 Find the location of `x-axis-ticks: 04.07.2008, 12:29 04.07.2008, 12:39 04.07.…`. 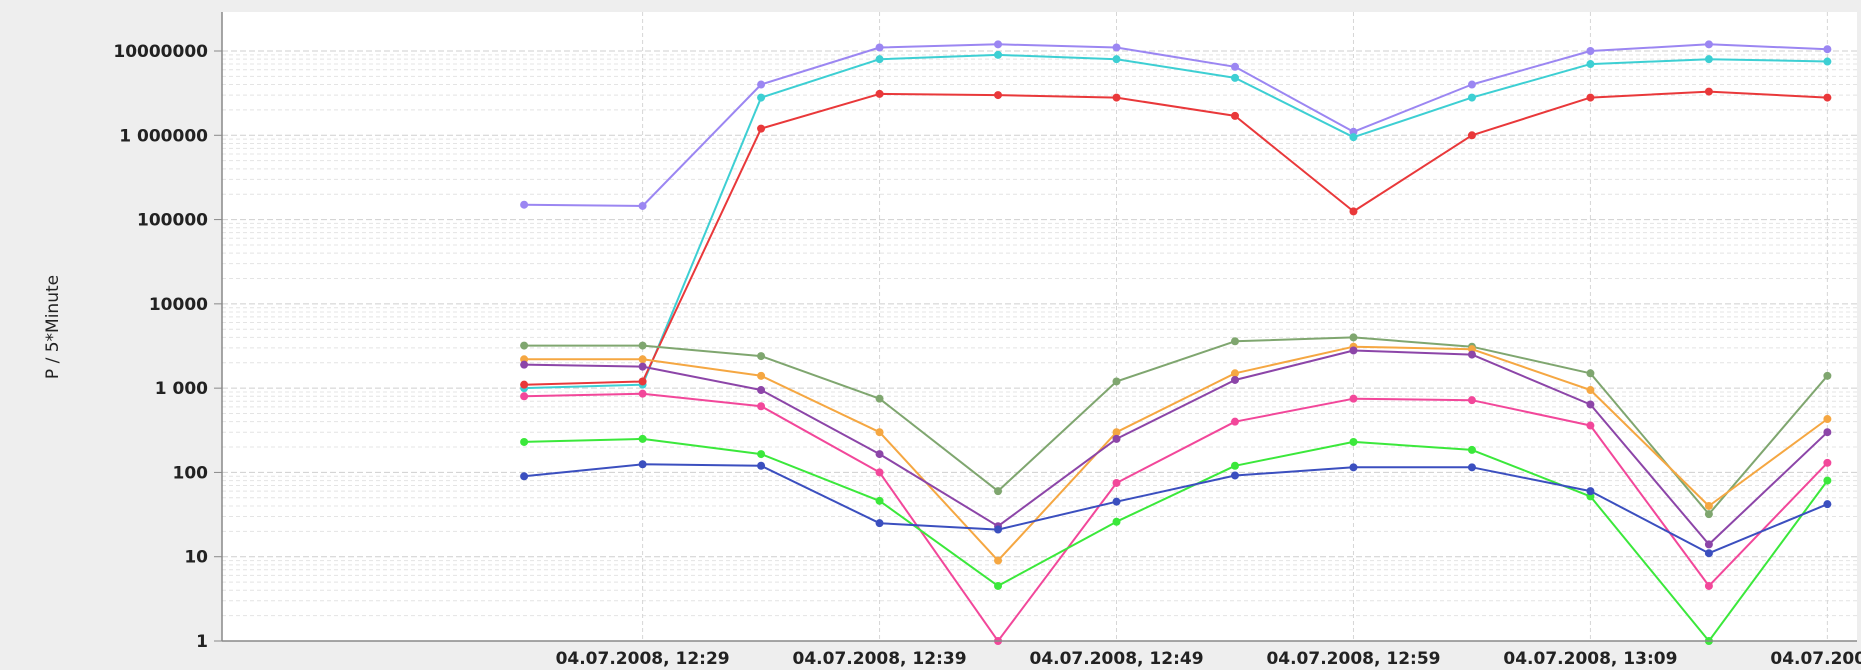

x-axis-ticks: 04.07.2008, 12:29 04.07.2008, 12:39 04.07.… is located at coordinates (1208, 659).